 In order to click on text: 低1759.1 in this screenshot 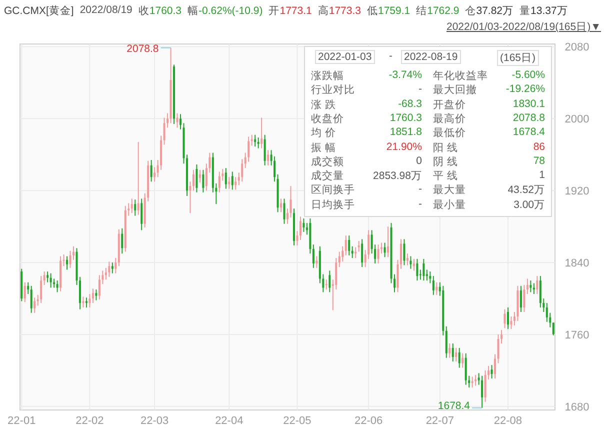, I will do `click(388, 11)`.